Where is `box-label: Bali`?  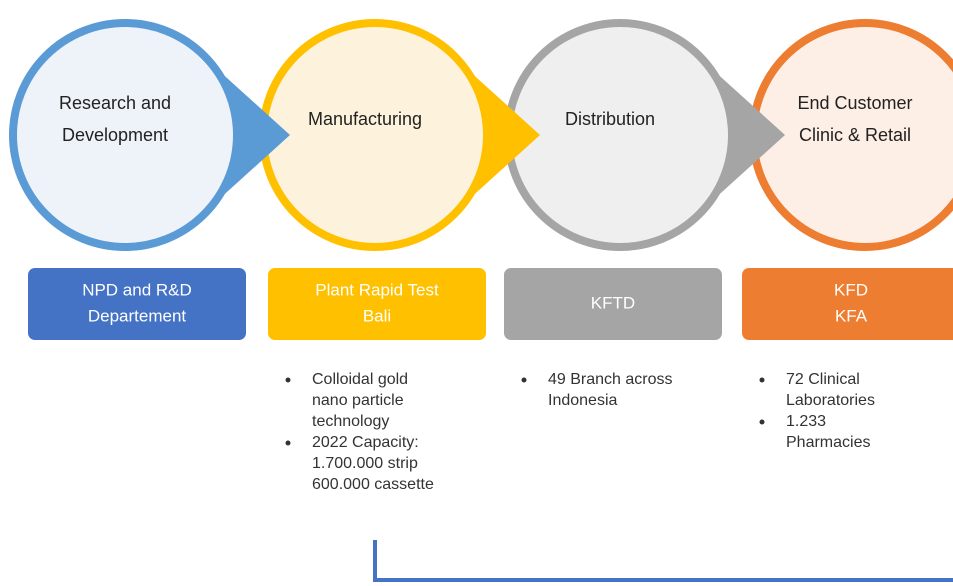
box-label: Bali is located at coordinates (377, 315).